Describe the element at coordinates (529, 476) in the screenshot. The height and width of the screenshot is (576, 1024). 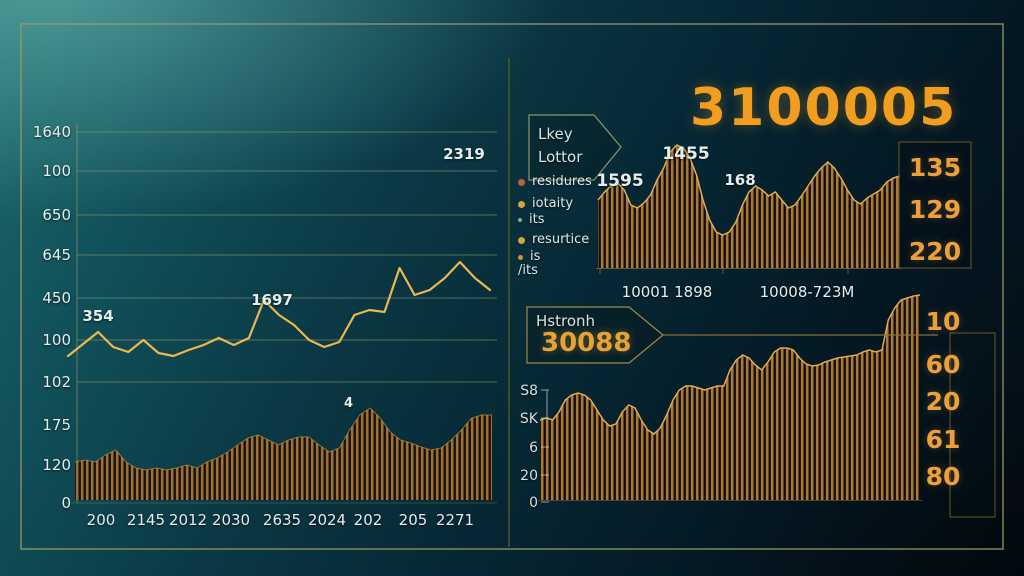
I see `right-bottom-y-label: 20` at that location.